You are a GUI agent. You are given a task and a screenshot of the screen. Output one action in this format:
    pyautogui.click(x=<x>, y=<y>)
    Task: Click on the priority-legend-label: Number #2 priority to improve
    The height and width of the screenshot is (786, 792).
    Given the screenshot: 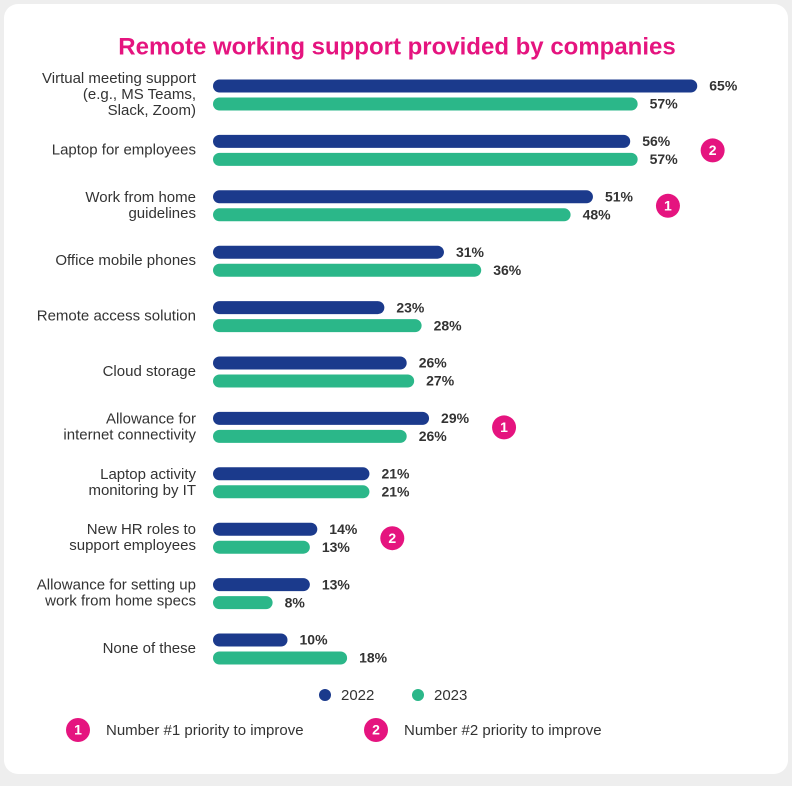 What is the action you would take?
    pyautogui.click(x=503, y=730)
    